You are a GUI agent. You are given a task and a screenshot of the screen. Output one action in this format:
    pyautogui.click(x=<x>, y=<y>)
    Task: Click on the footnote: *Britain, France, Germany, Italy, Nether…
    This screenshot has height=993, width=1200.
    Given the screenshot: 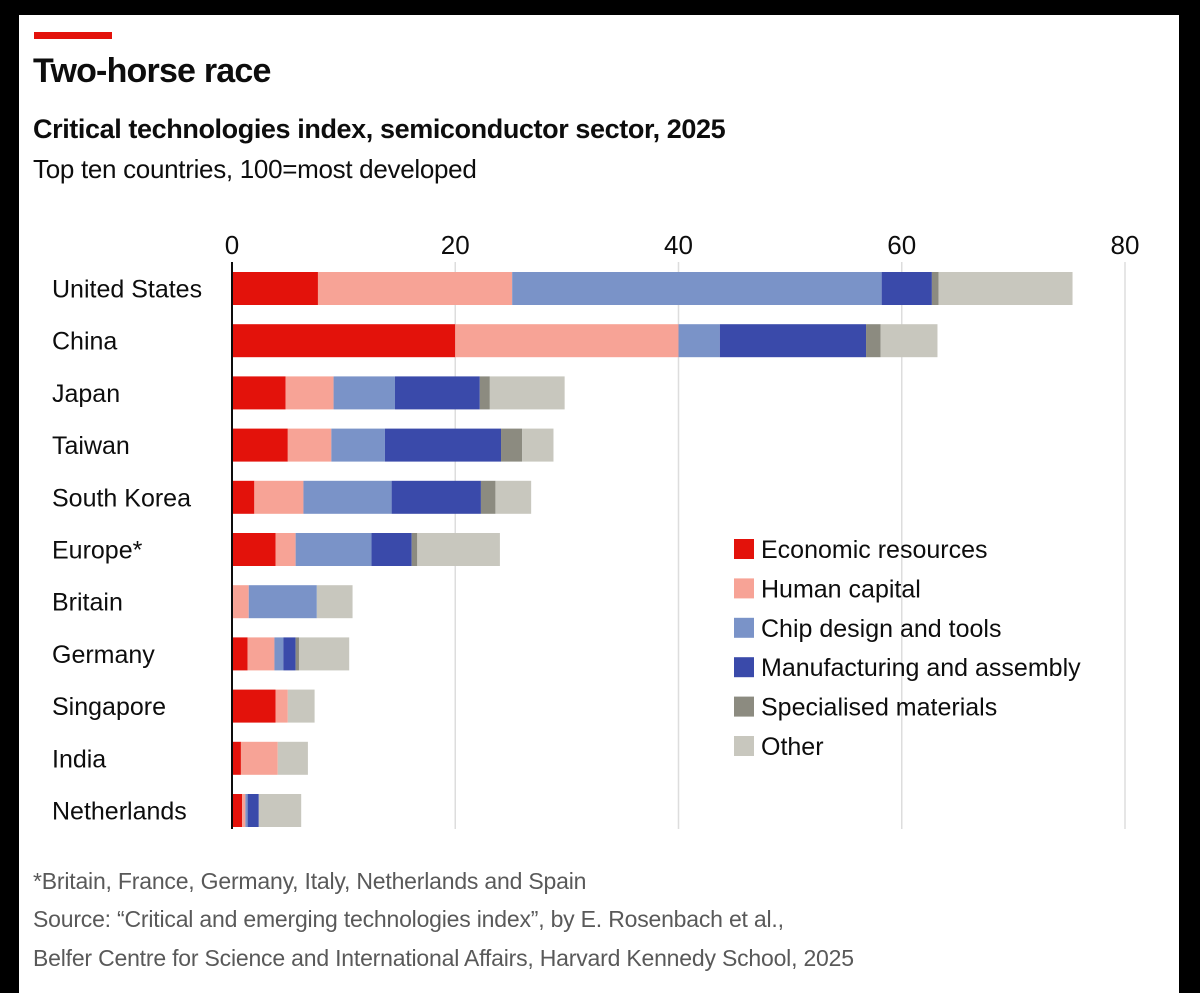 What is the action you would take?
    pyautogui.click(x=310, y=881)
    